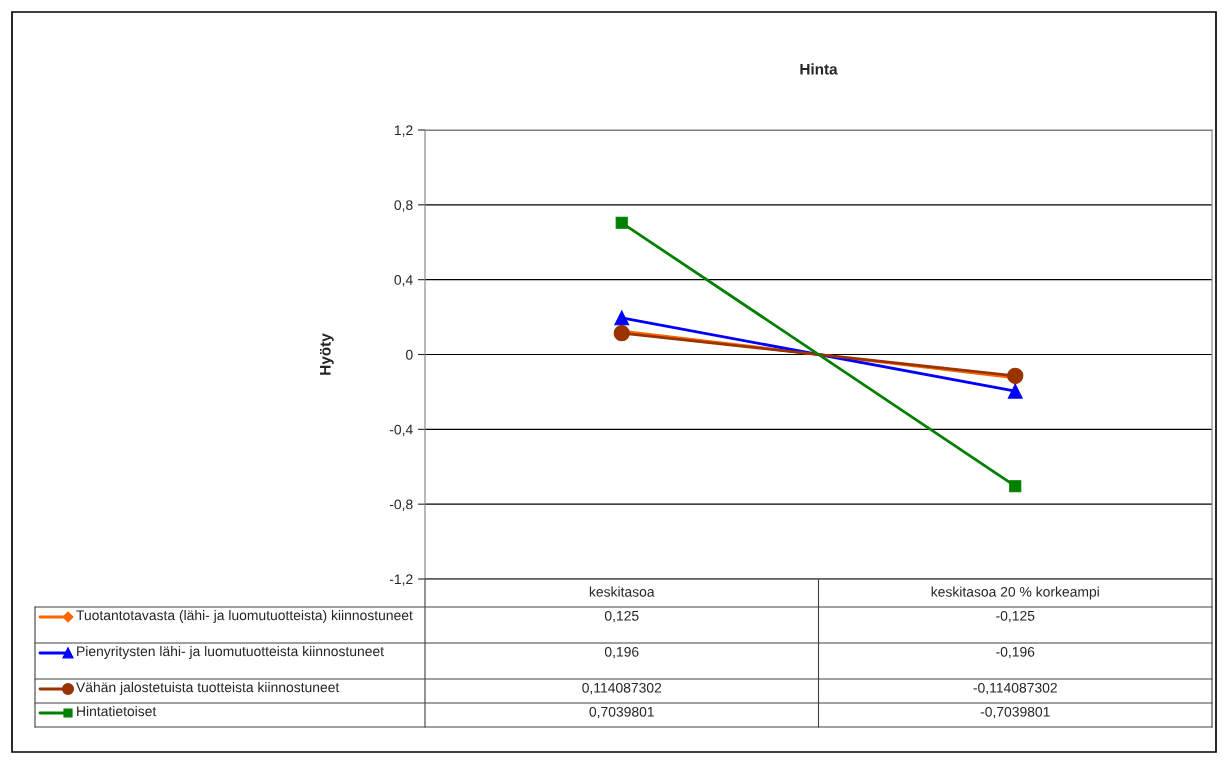 This screenshot has width=1222, height=767. Describe the element at coordinates (244, 616) in the screenshot. I see `legend-label: Tuotantotavasta (lähi- ja luomutuotteista) kiinnostuneet` at that location.